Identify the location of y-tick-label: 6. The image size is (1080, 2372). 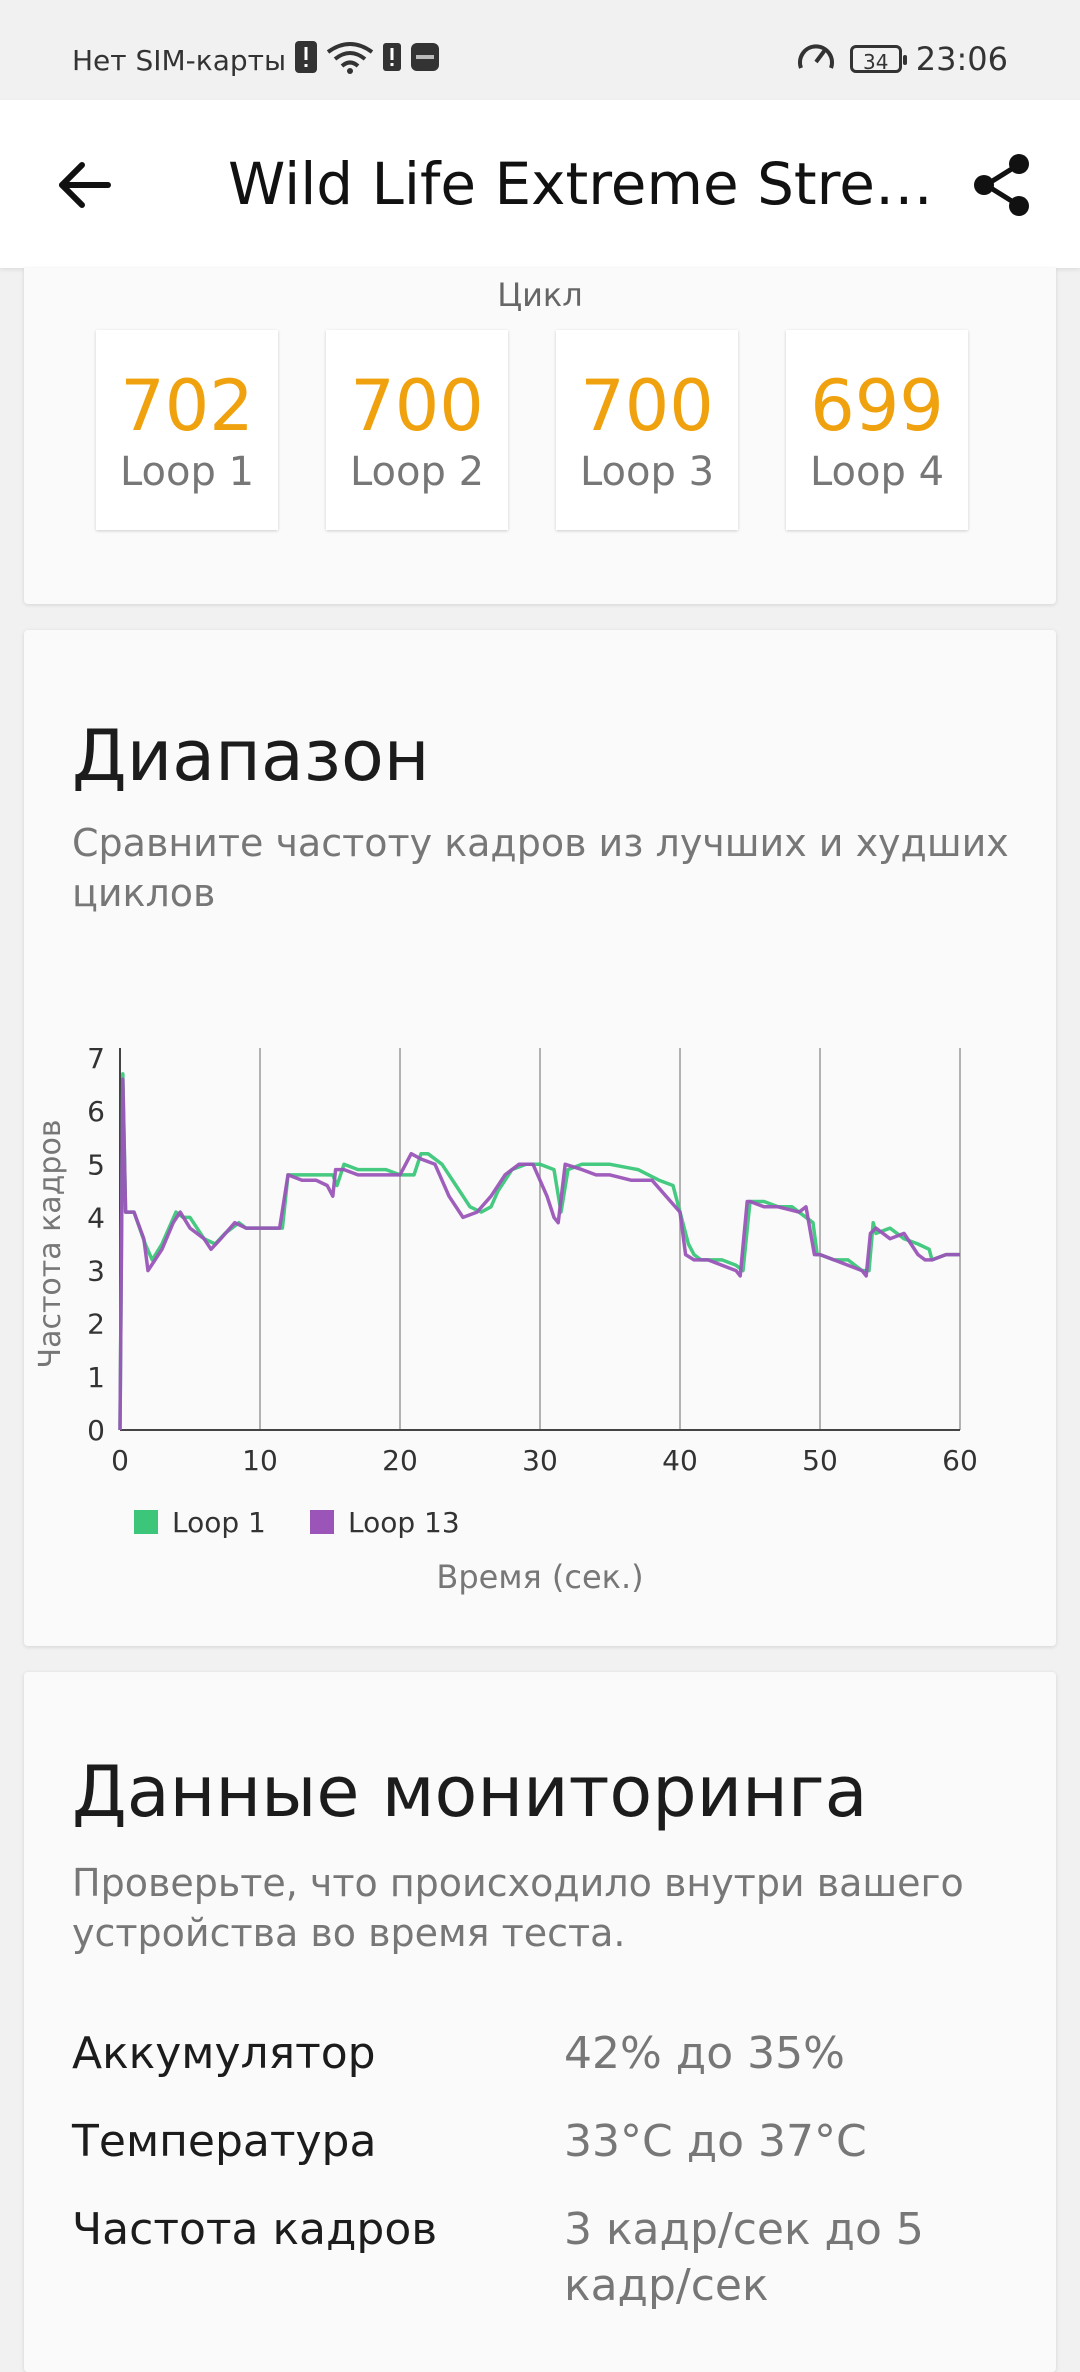
(96, 1111).